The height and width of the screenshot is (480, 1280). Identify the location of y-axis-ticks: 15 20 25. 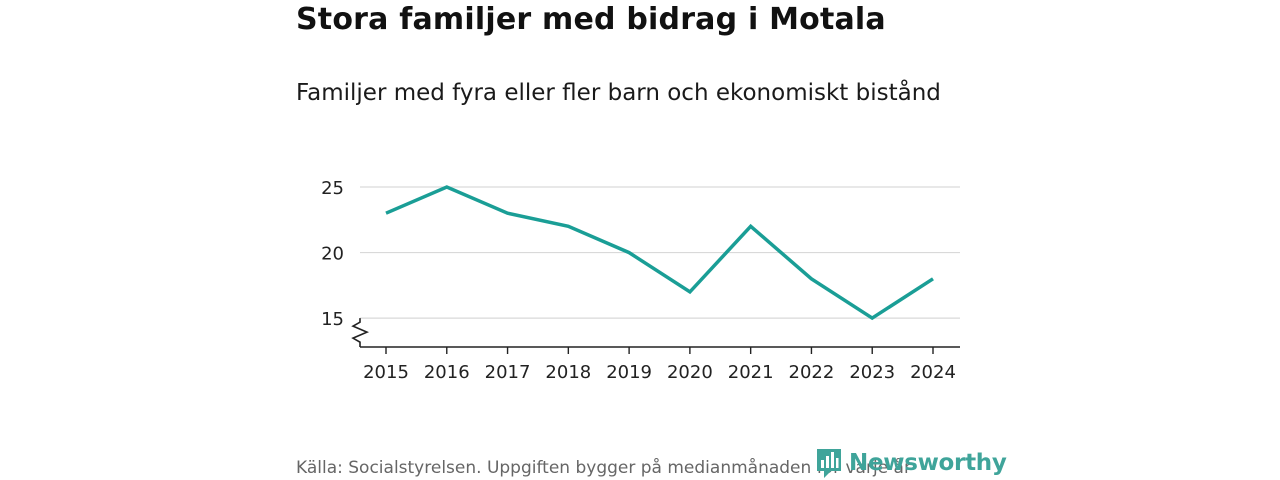
(332, 254).